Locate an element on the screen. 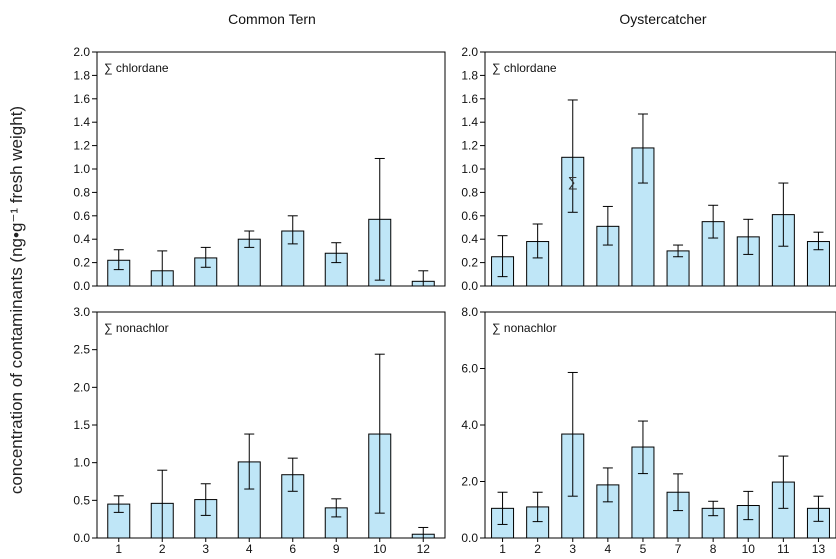 The image size is (836, 559). x-tick-label: 9 is located at coordinates (336, 548).